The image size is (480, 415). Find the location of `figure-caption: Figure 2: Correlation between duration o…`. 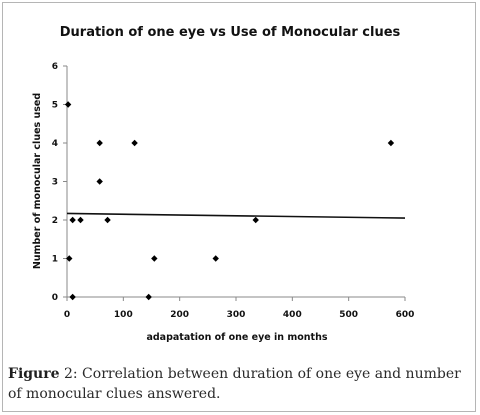

figure-caption: Figure 2: Correlation between duration o… is located at coordinates (241, 384).